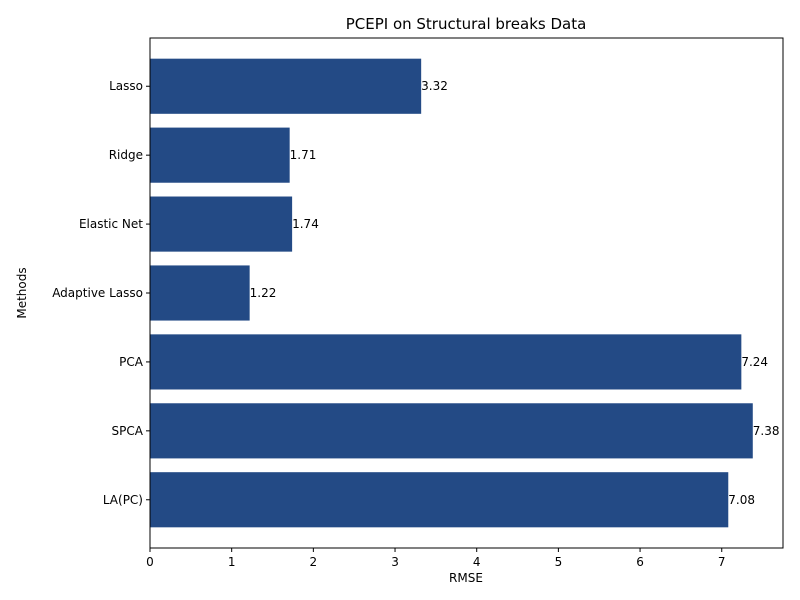  What do you see at coordinates (466, 24) in the screenshot?
I see `chart-title: PCEPI on Structural breaks Data` at bounding box center [466, 24].